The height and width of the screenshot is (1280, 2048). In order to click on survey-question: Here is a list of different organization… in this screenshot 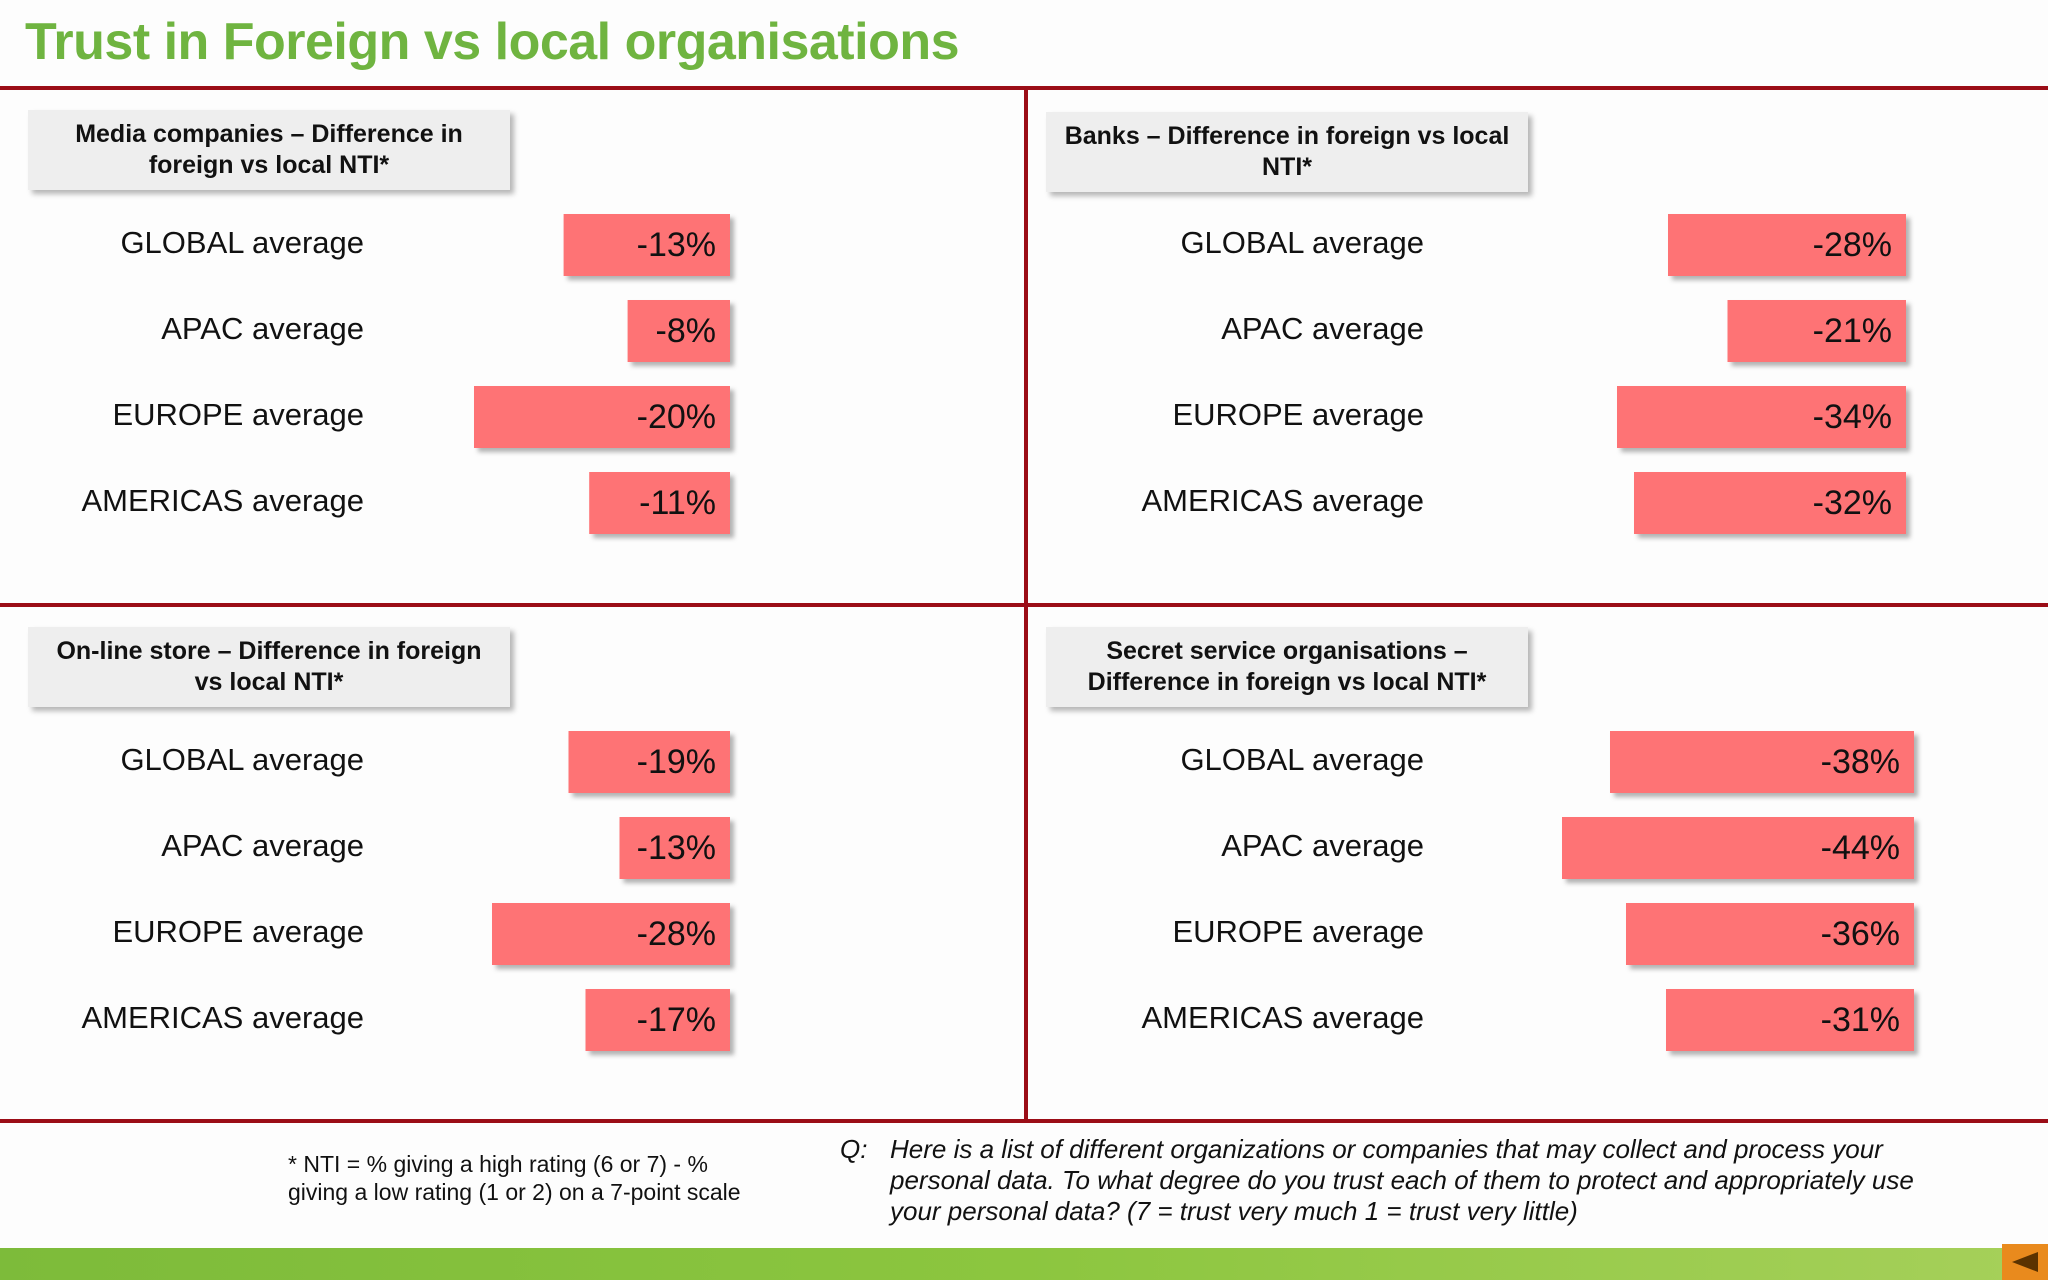, I will do `click(1402, 1180)`.